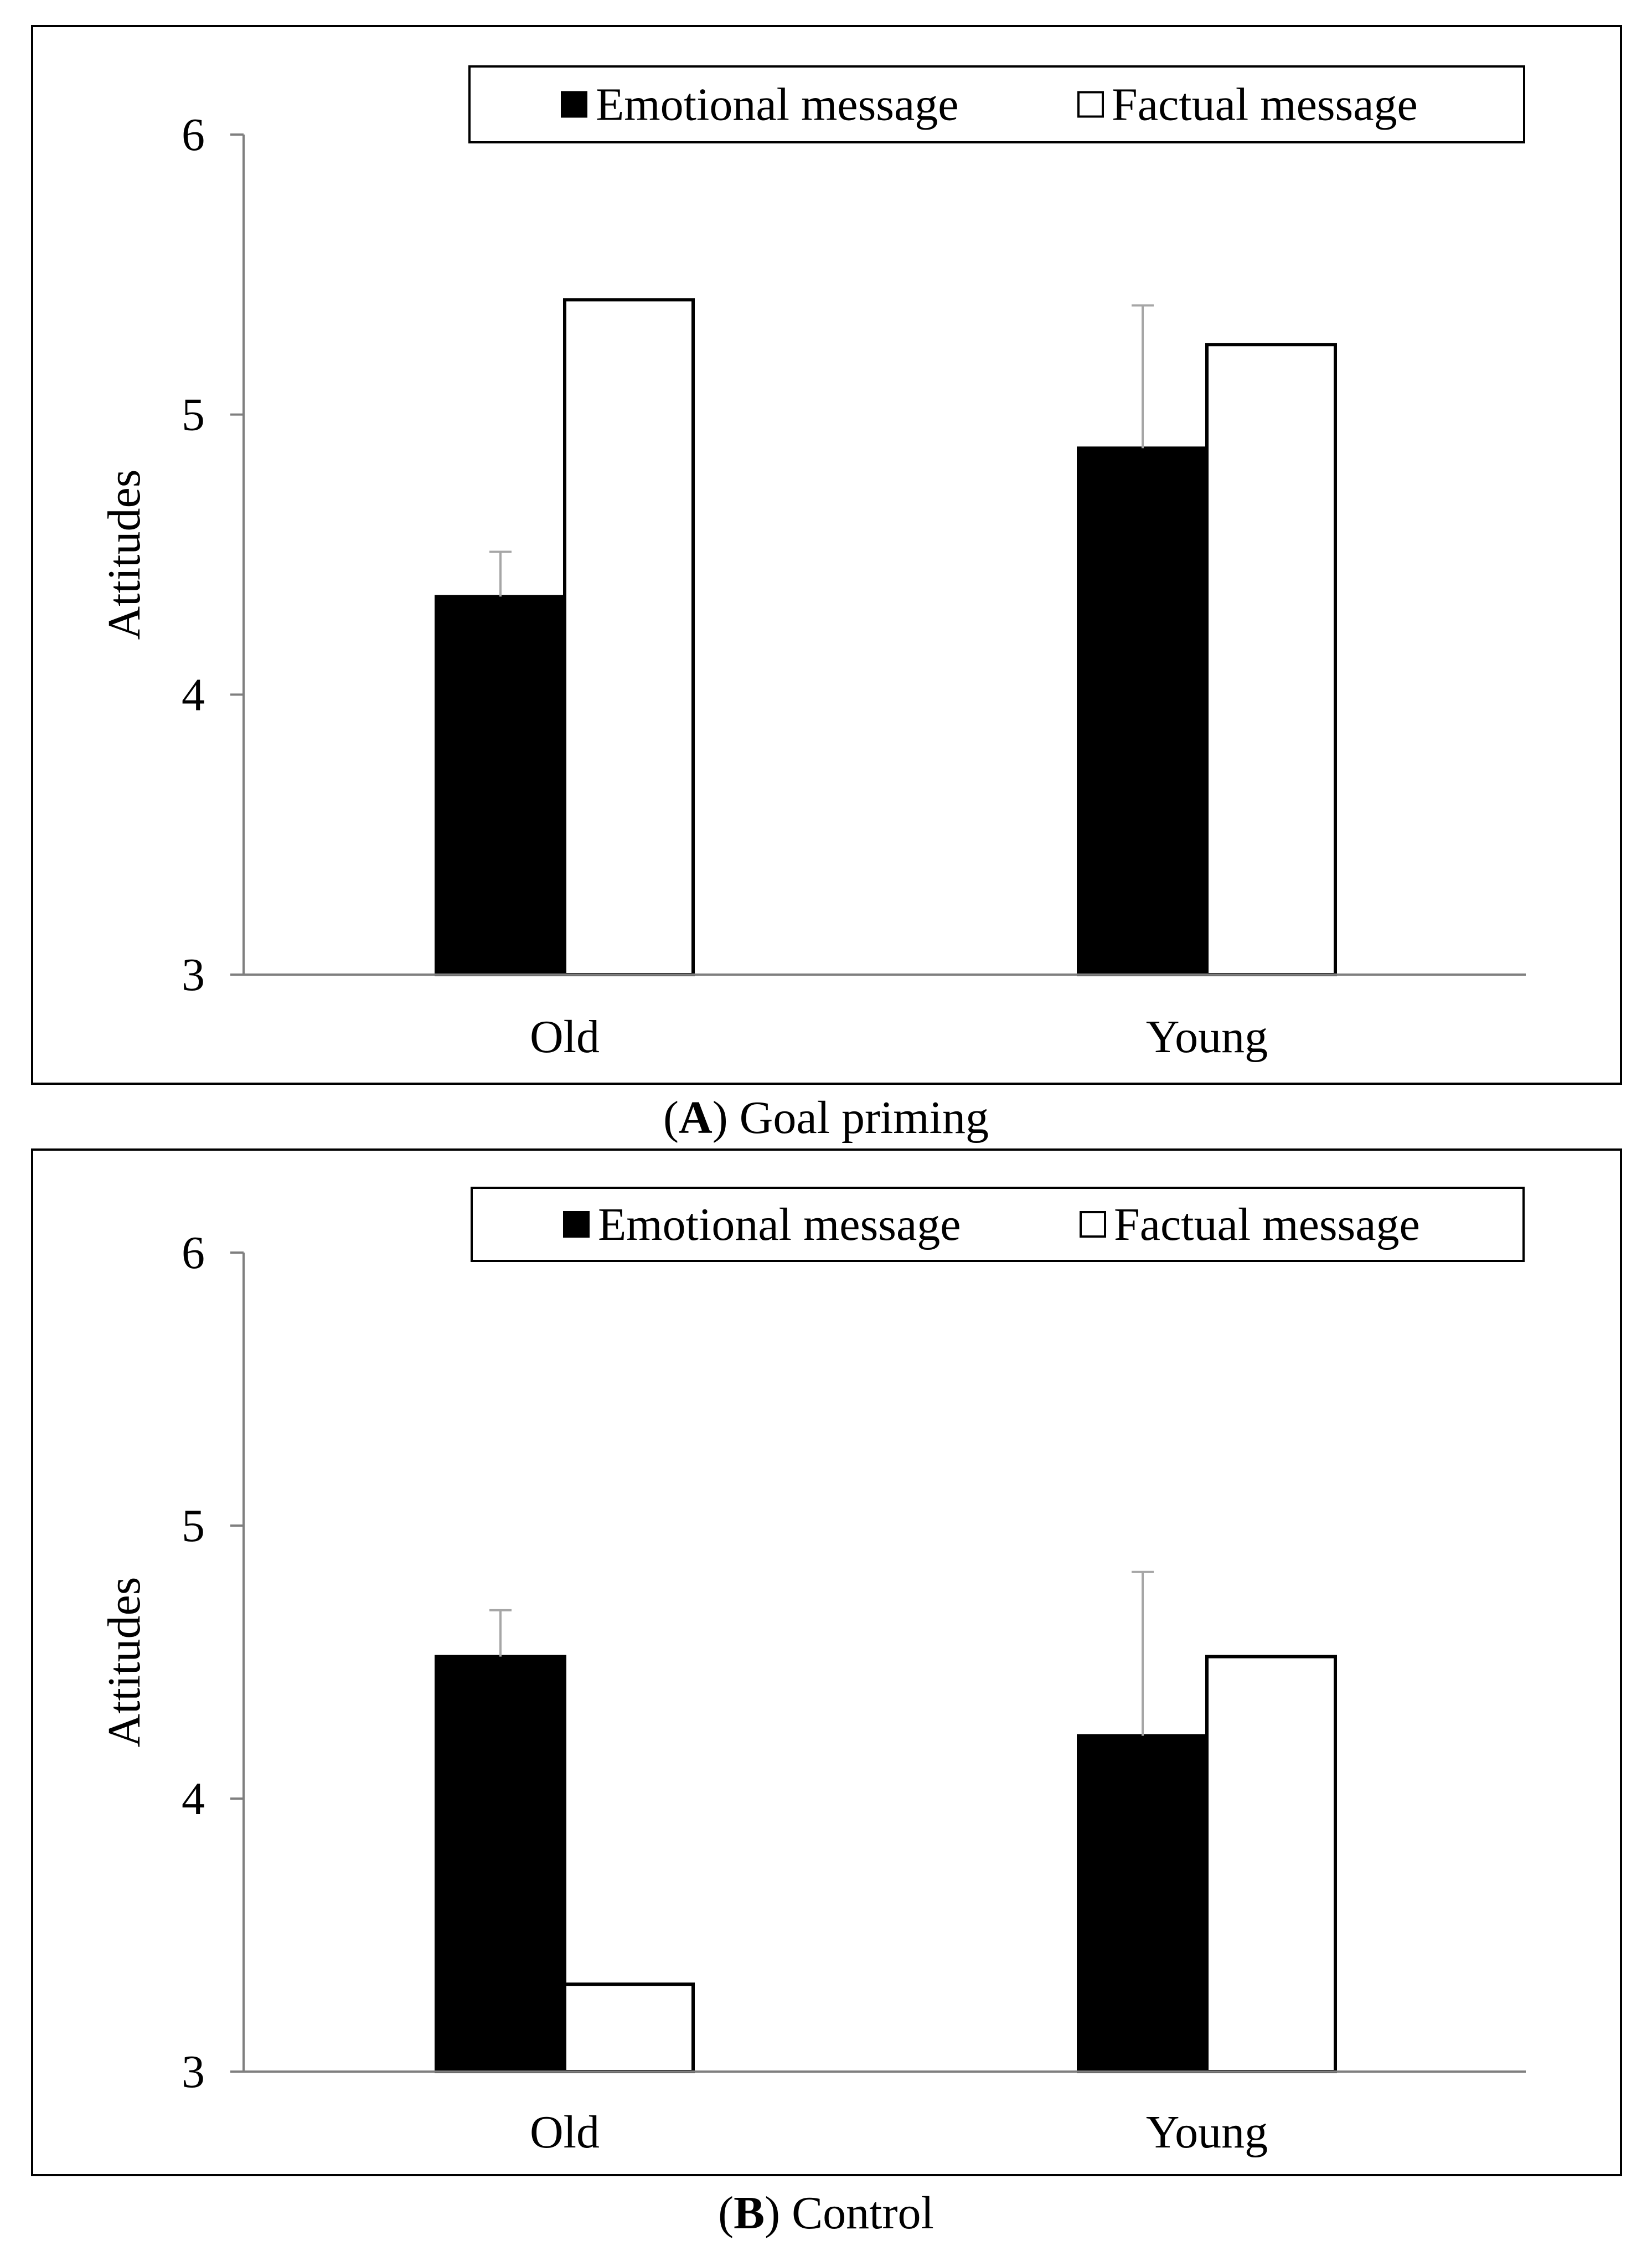 The width and height of the screenshot is (1652, 2251). Describe the element at coordinates (749, 2213) in the screenshot. I see `panel-b-letter: B` at that location.